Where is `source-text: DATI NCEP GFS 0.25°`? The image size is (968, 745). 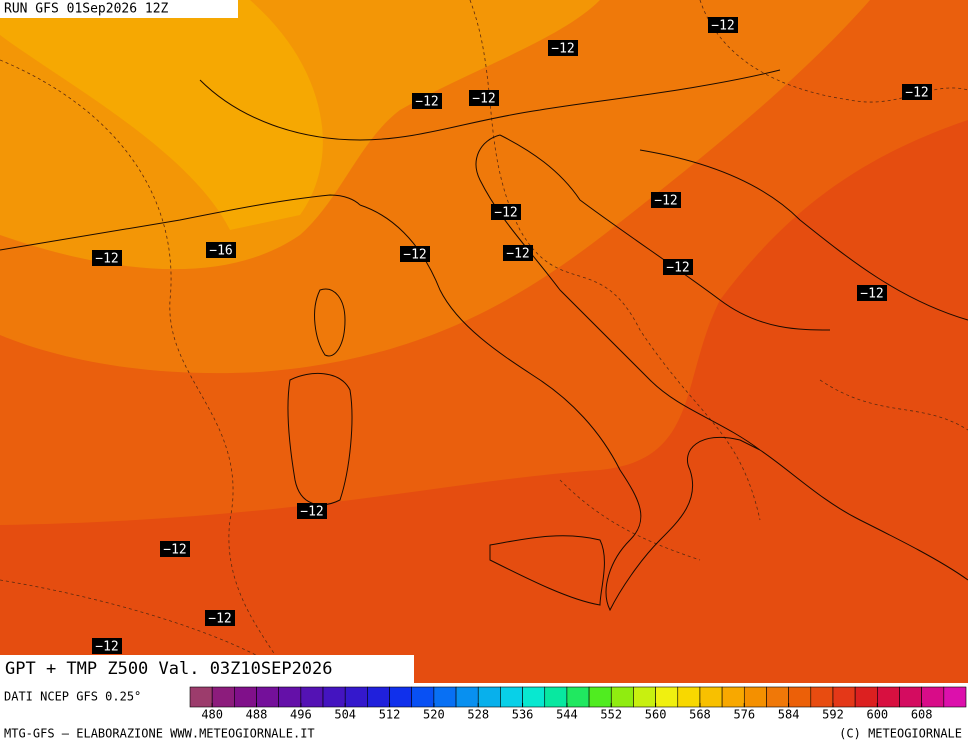
source-text: DATI NCEP GFS 0.25° is located at coordinates (72, 697).